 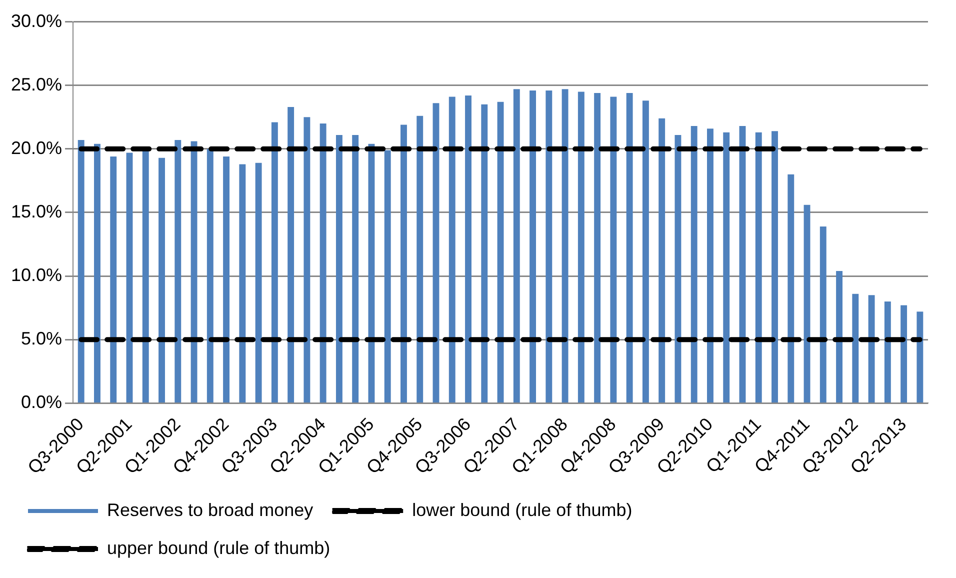 What do you see at coordinates (36, 84) in the screenshot?
I see `y-tick-label: 25.0%` at bounding box center [36, 84].